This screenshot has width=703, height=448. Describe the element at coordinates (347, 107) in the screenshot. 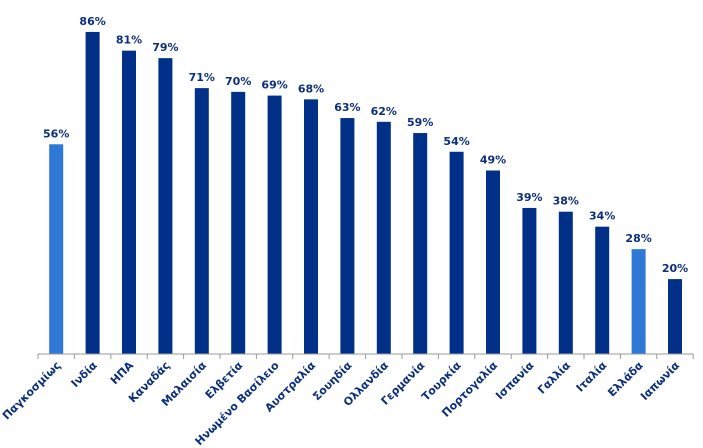

I see `data-label: 63%` at that location.